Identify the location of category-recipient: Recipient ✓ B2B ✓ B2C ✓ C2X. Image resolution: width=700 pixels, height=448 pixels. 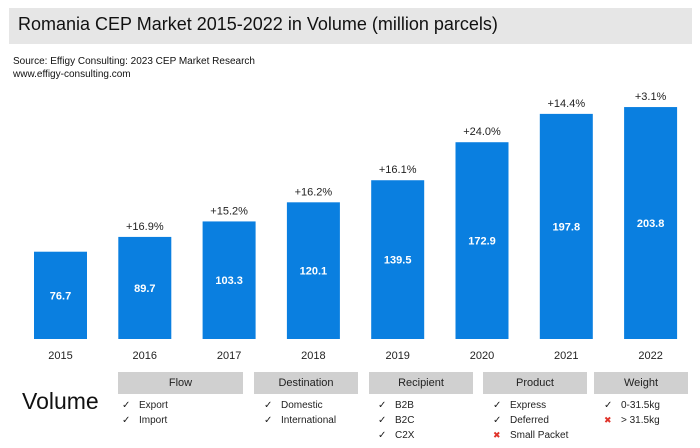
(421, 407).